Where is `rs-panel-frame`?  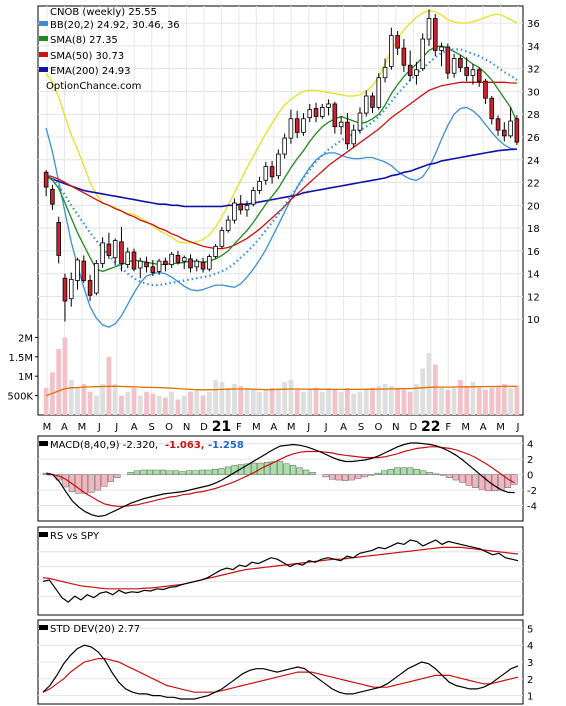 rs-panel-frame is located at coordinates (280, 571).